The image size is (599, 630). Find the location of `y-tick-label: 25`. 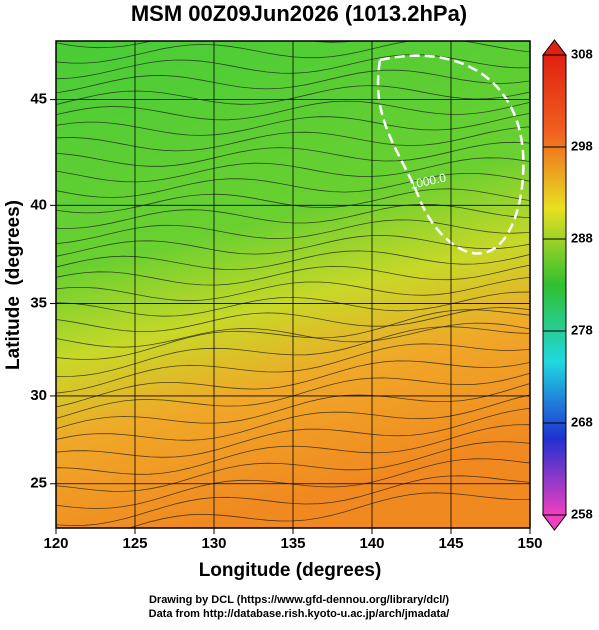

y-tick-label: 25 is located at coordinates (38, 483).